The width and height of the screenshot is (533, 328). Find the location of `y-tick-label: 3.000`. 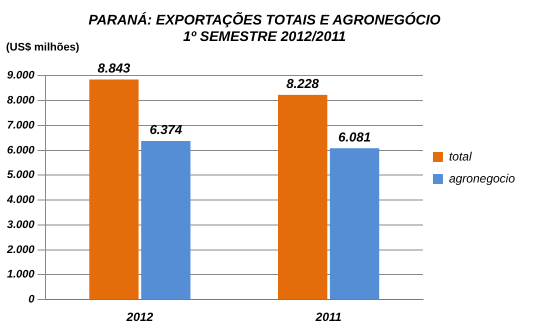

y-tick-label: 3.000 is located at coordinates (21, 224).